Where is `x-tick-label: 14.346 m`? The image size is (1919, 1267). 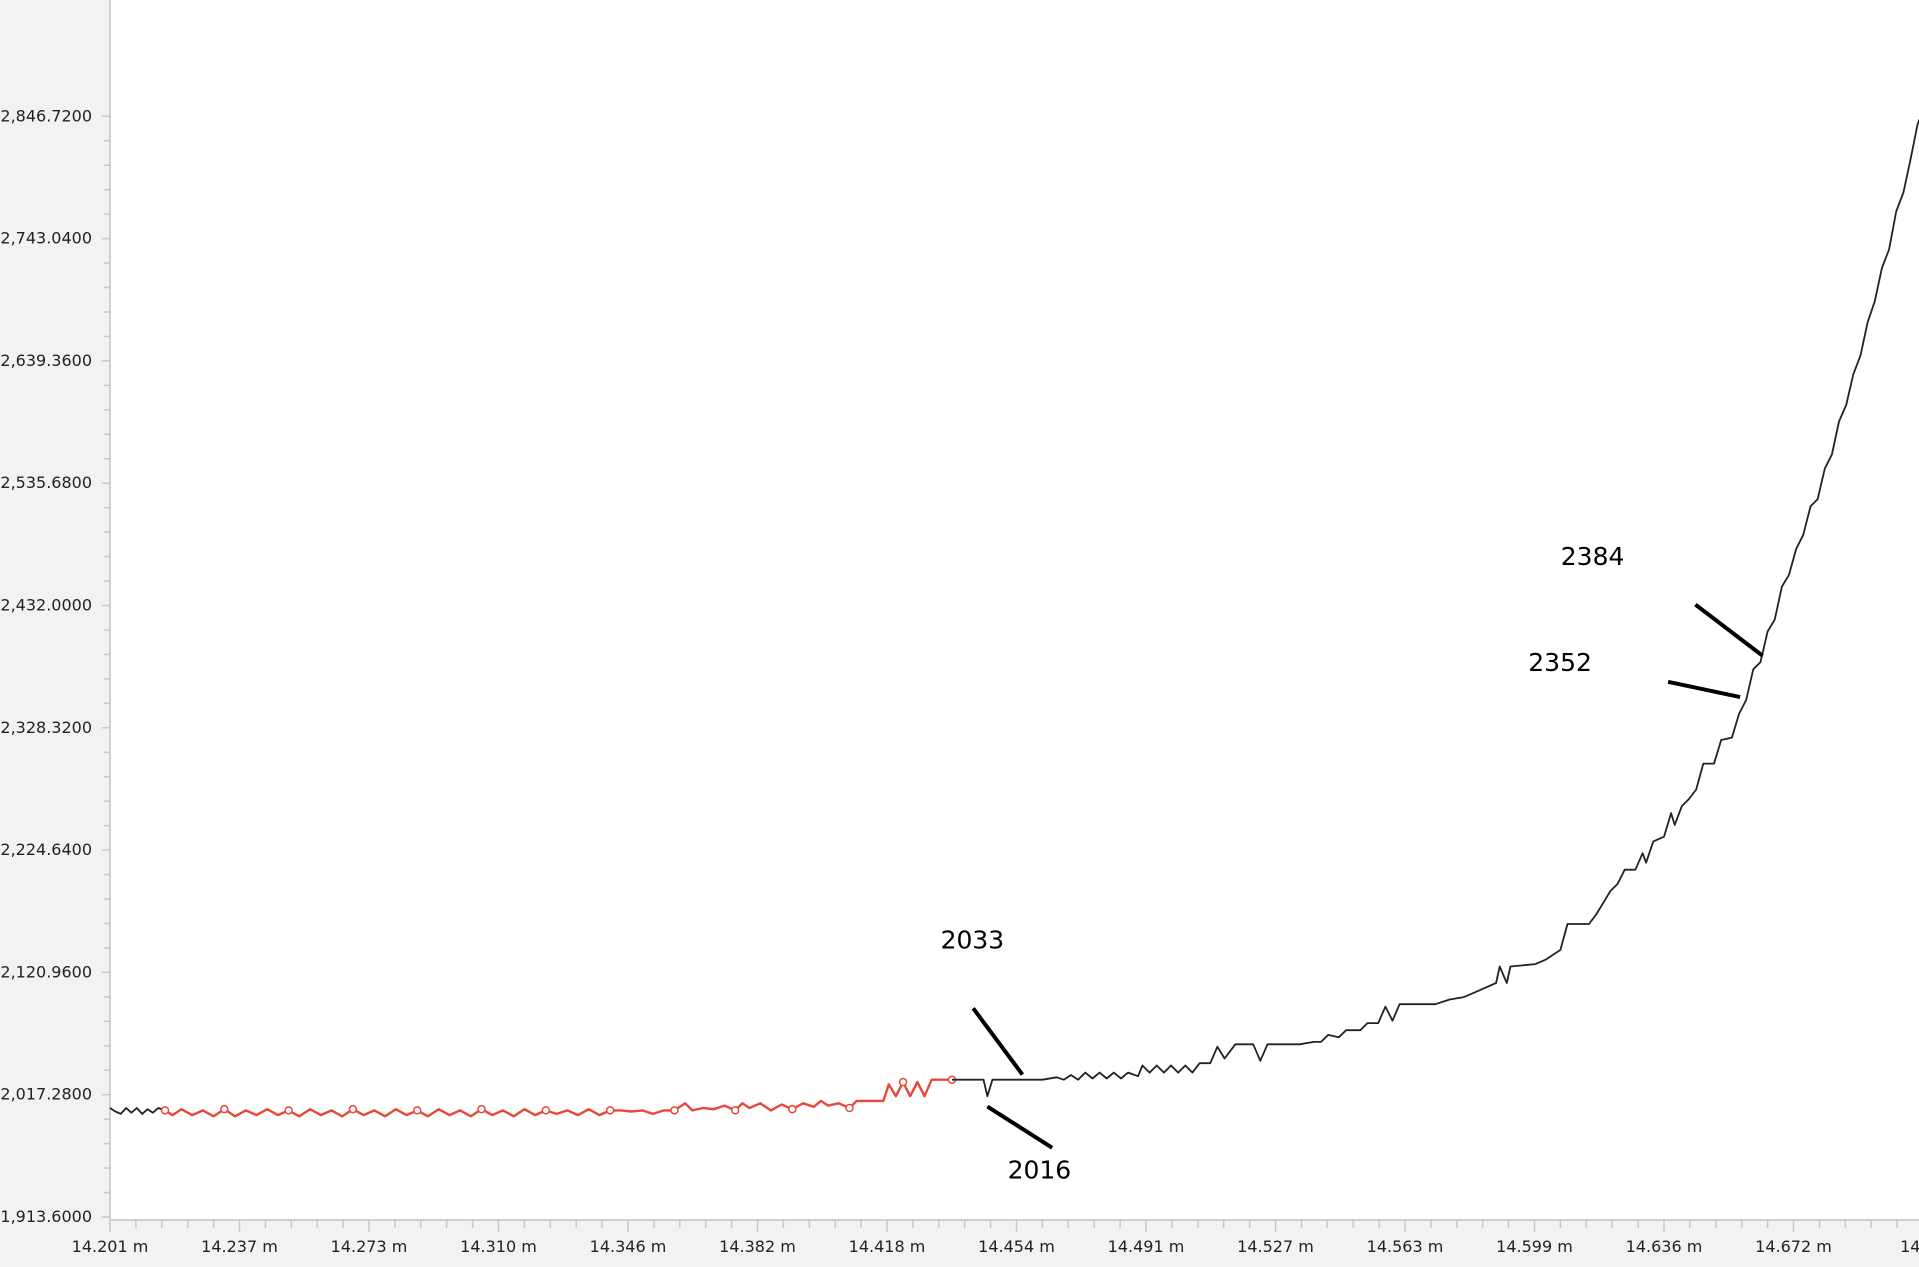 x-tick-label: 14.346 m is located at coordinates (628, 1246).